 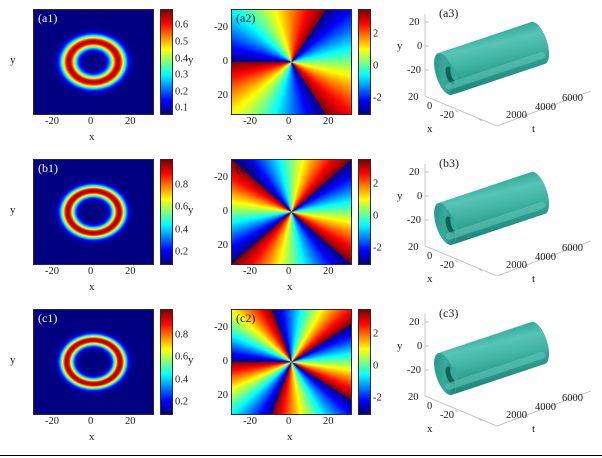 I want to click on panel-b1-cbar-tick-1: 0.4, so click(x=182, y=230).